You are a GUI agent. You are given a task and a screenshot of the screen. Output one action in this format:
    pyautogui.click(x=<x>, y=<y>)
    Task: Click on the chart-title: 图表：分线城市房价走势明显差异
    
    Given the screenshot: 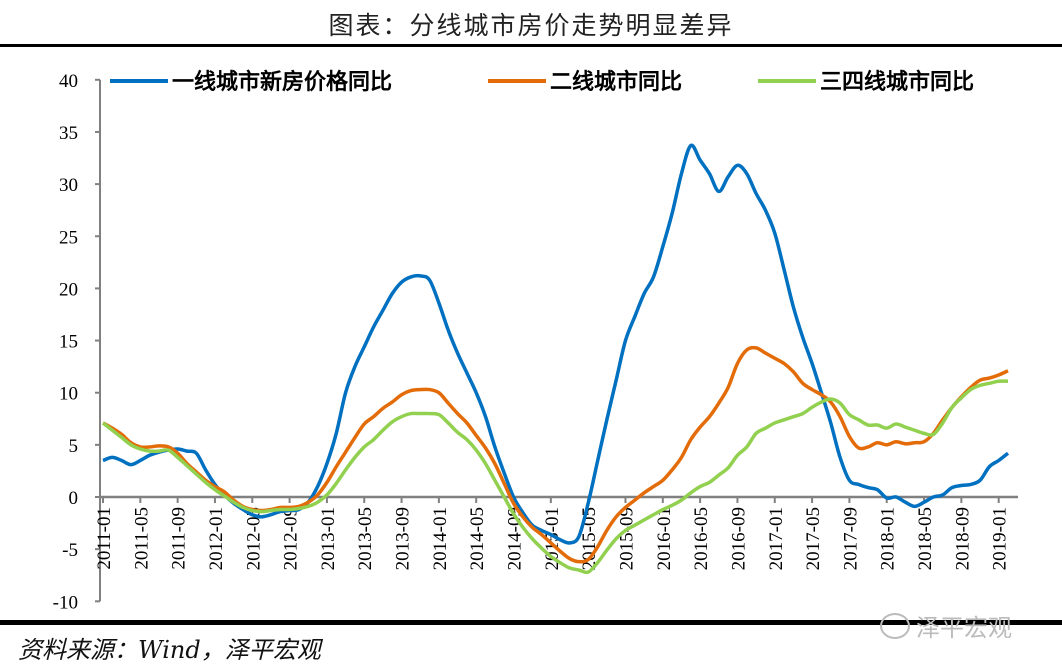 What is the action you would take?
    pyautogui.click(x=531, y=25)
    